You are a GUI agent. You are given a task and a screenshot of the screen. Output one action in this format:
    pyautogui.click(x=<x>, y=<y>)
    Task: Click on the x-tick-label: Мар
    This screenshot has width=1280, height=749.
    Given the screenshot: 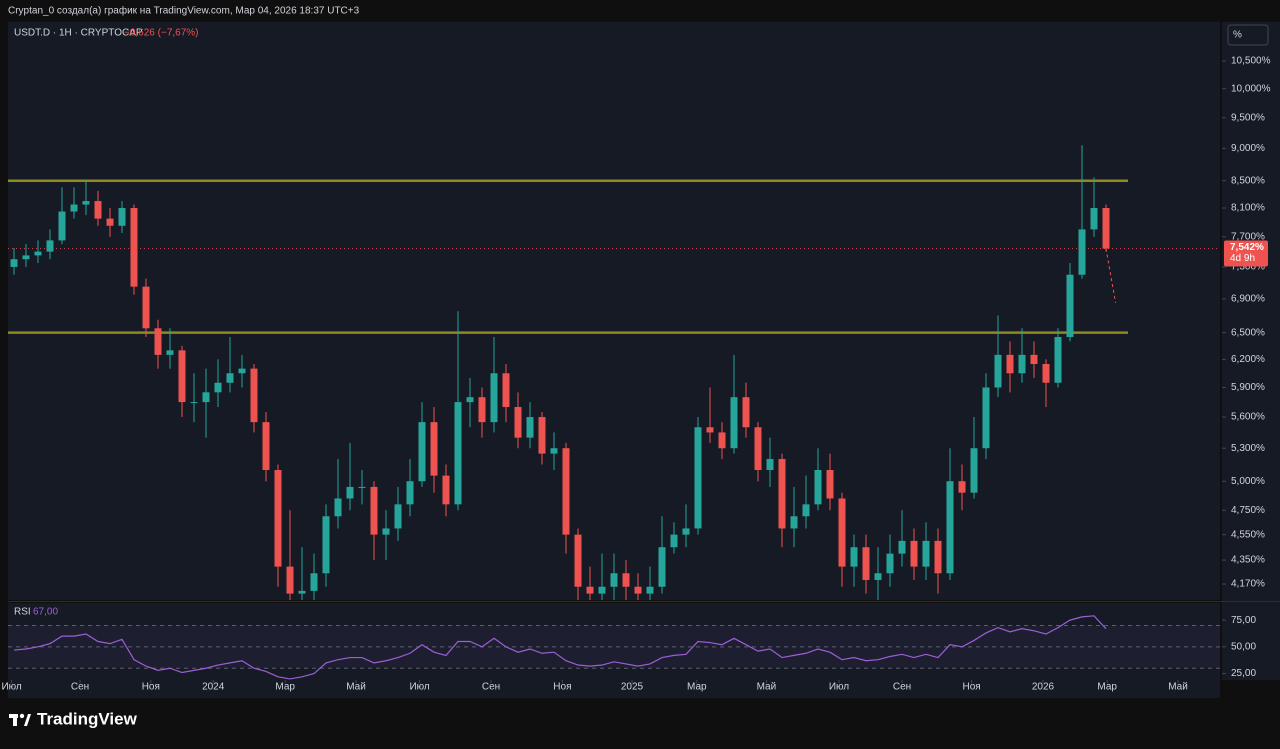 What is the action you would take?
    pyautogui.click(x=285, y=687)
    